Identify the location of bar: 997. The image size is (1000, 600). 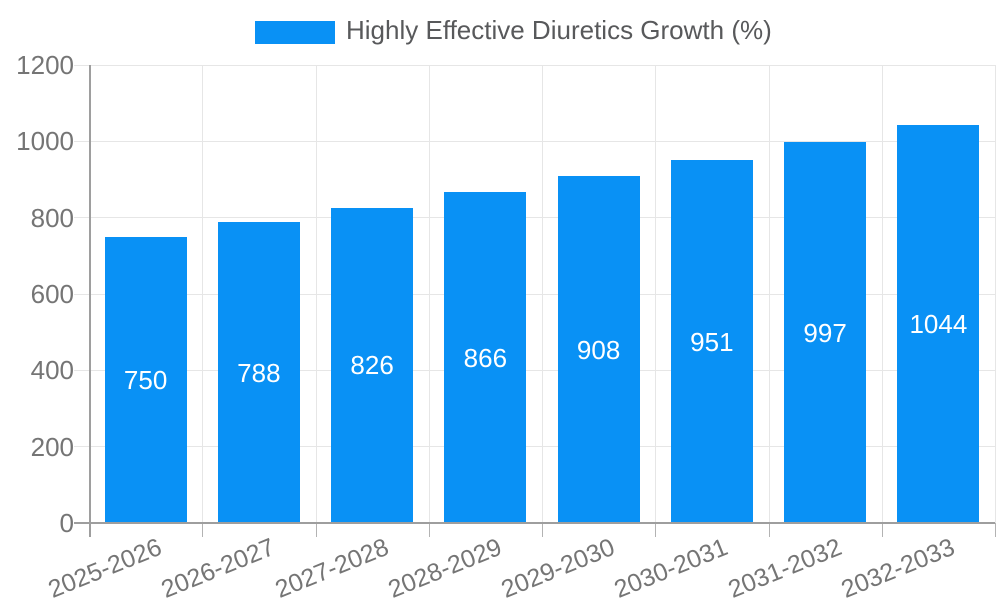
(825, 332).